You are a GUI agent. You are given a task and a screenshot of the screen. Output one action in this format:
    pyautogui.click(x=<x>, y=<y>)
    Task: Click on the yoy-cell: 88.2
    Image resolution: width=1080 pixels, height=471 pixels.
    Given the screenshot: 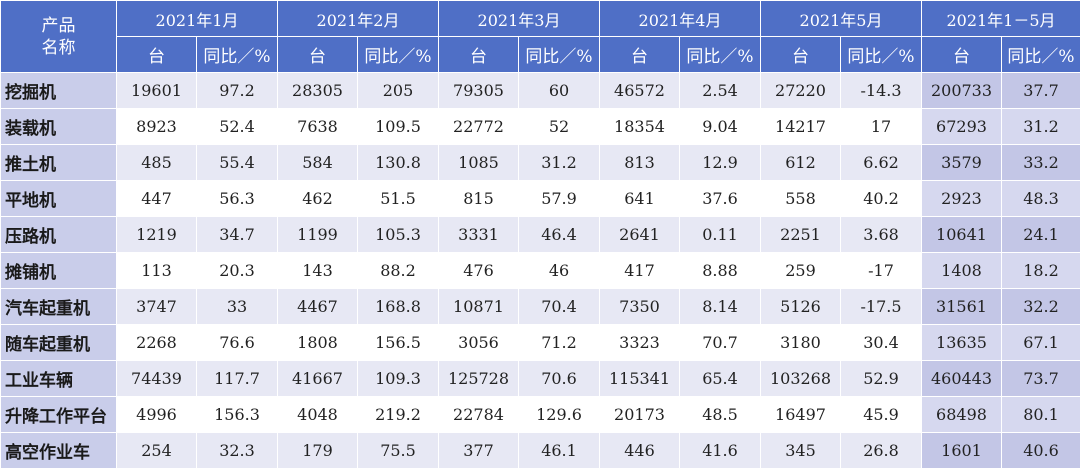 What is the action you would take?
    pyautogui.click(x=398, y=270)
    